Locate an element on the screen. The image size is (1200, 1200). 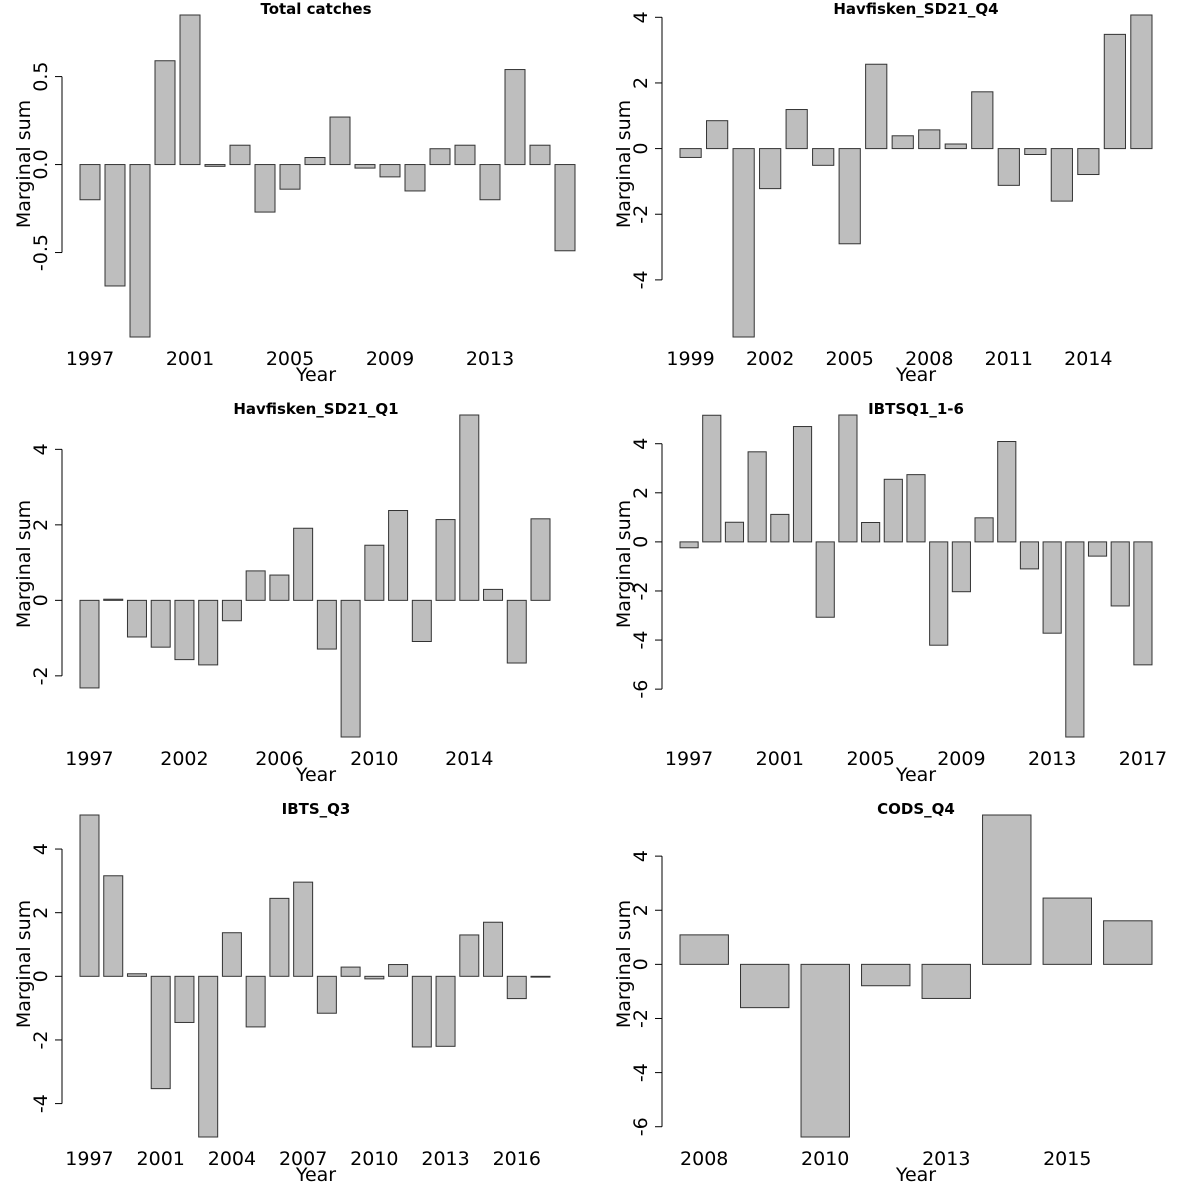
x-tick-label: 2007 is located at coordinates (303, 1159).